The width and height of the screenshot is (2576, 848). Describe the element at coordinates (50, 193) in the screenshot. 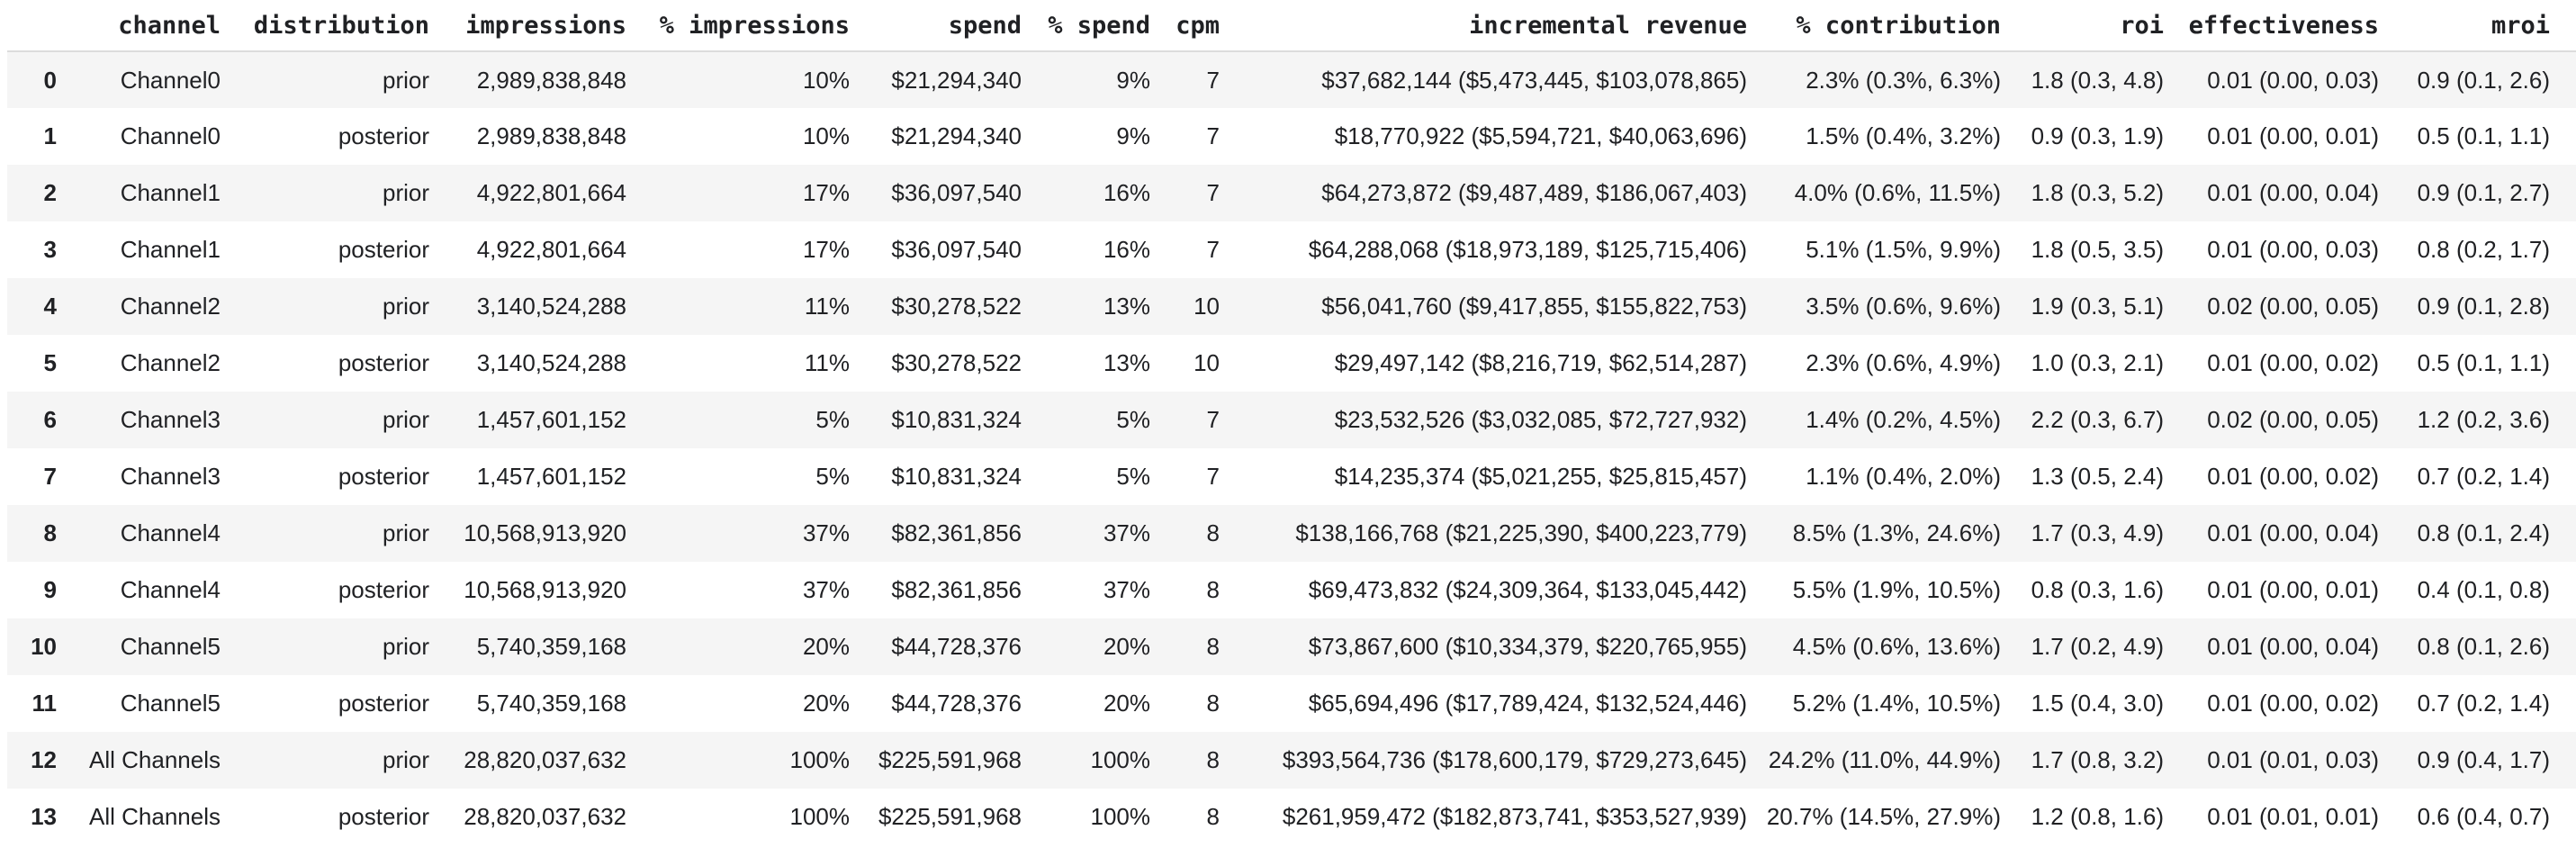

I see `row-index: 2` at that location.